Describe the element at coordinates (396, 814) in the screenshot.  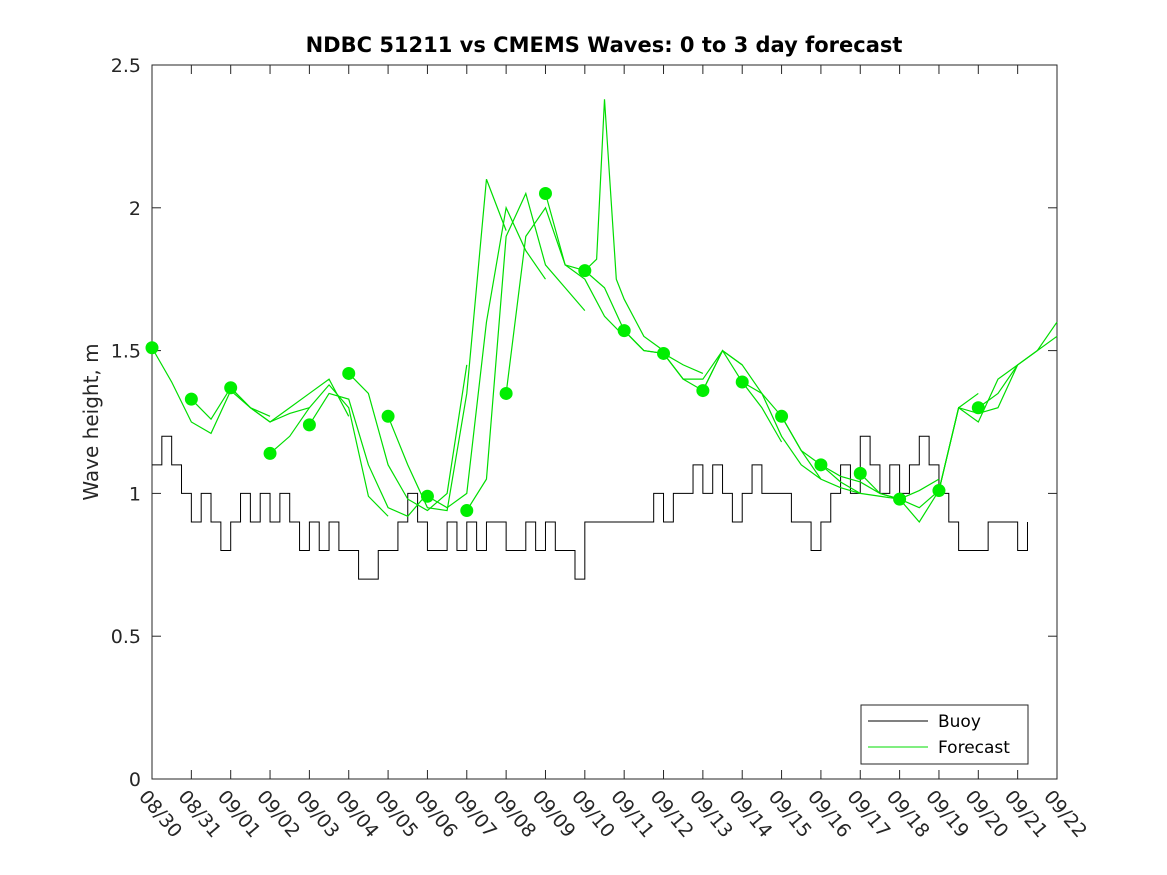
I see `x-tick-label: 09/05` at that location.